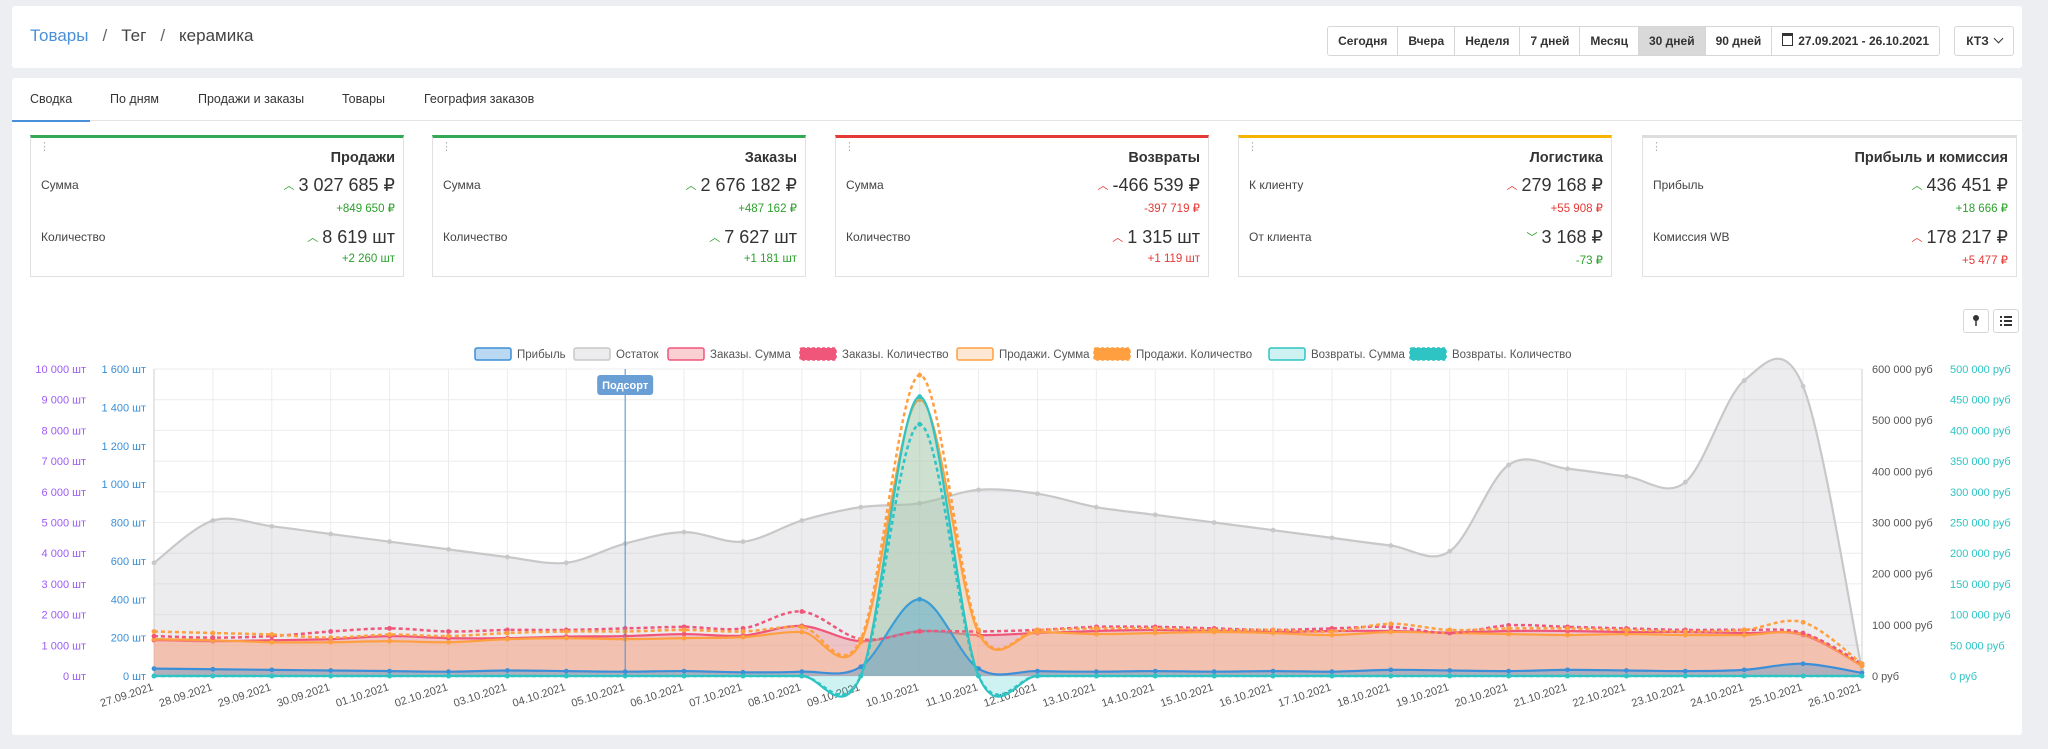 The width and height of the screenshot is (2048, 749). What do you see at coordinates (128, 562) in the screenshot?
I see `axis-tick-label: 600 шт` at bounding box center [128, 562].